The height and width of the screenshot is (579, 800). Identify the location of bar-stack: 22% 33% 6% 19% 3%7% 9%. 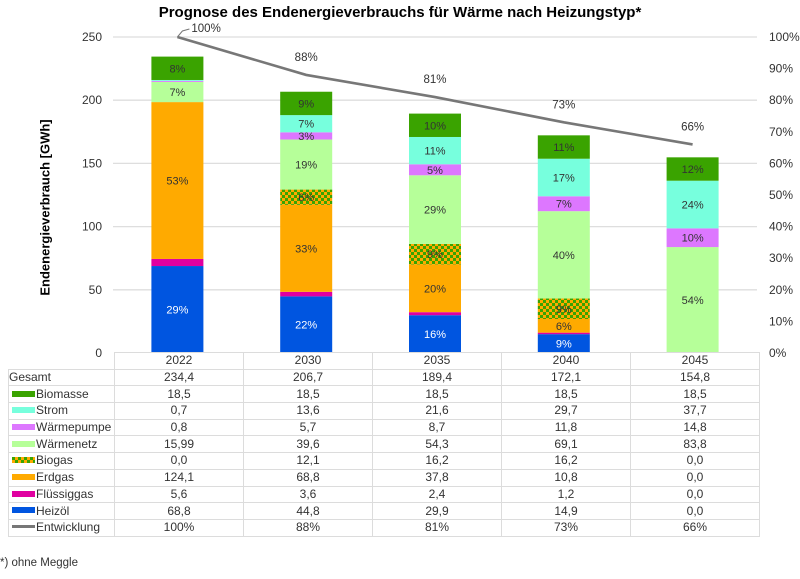
(306, 222).